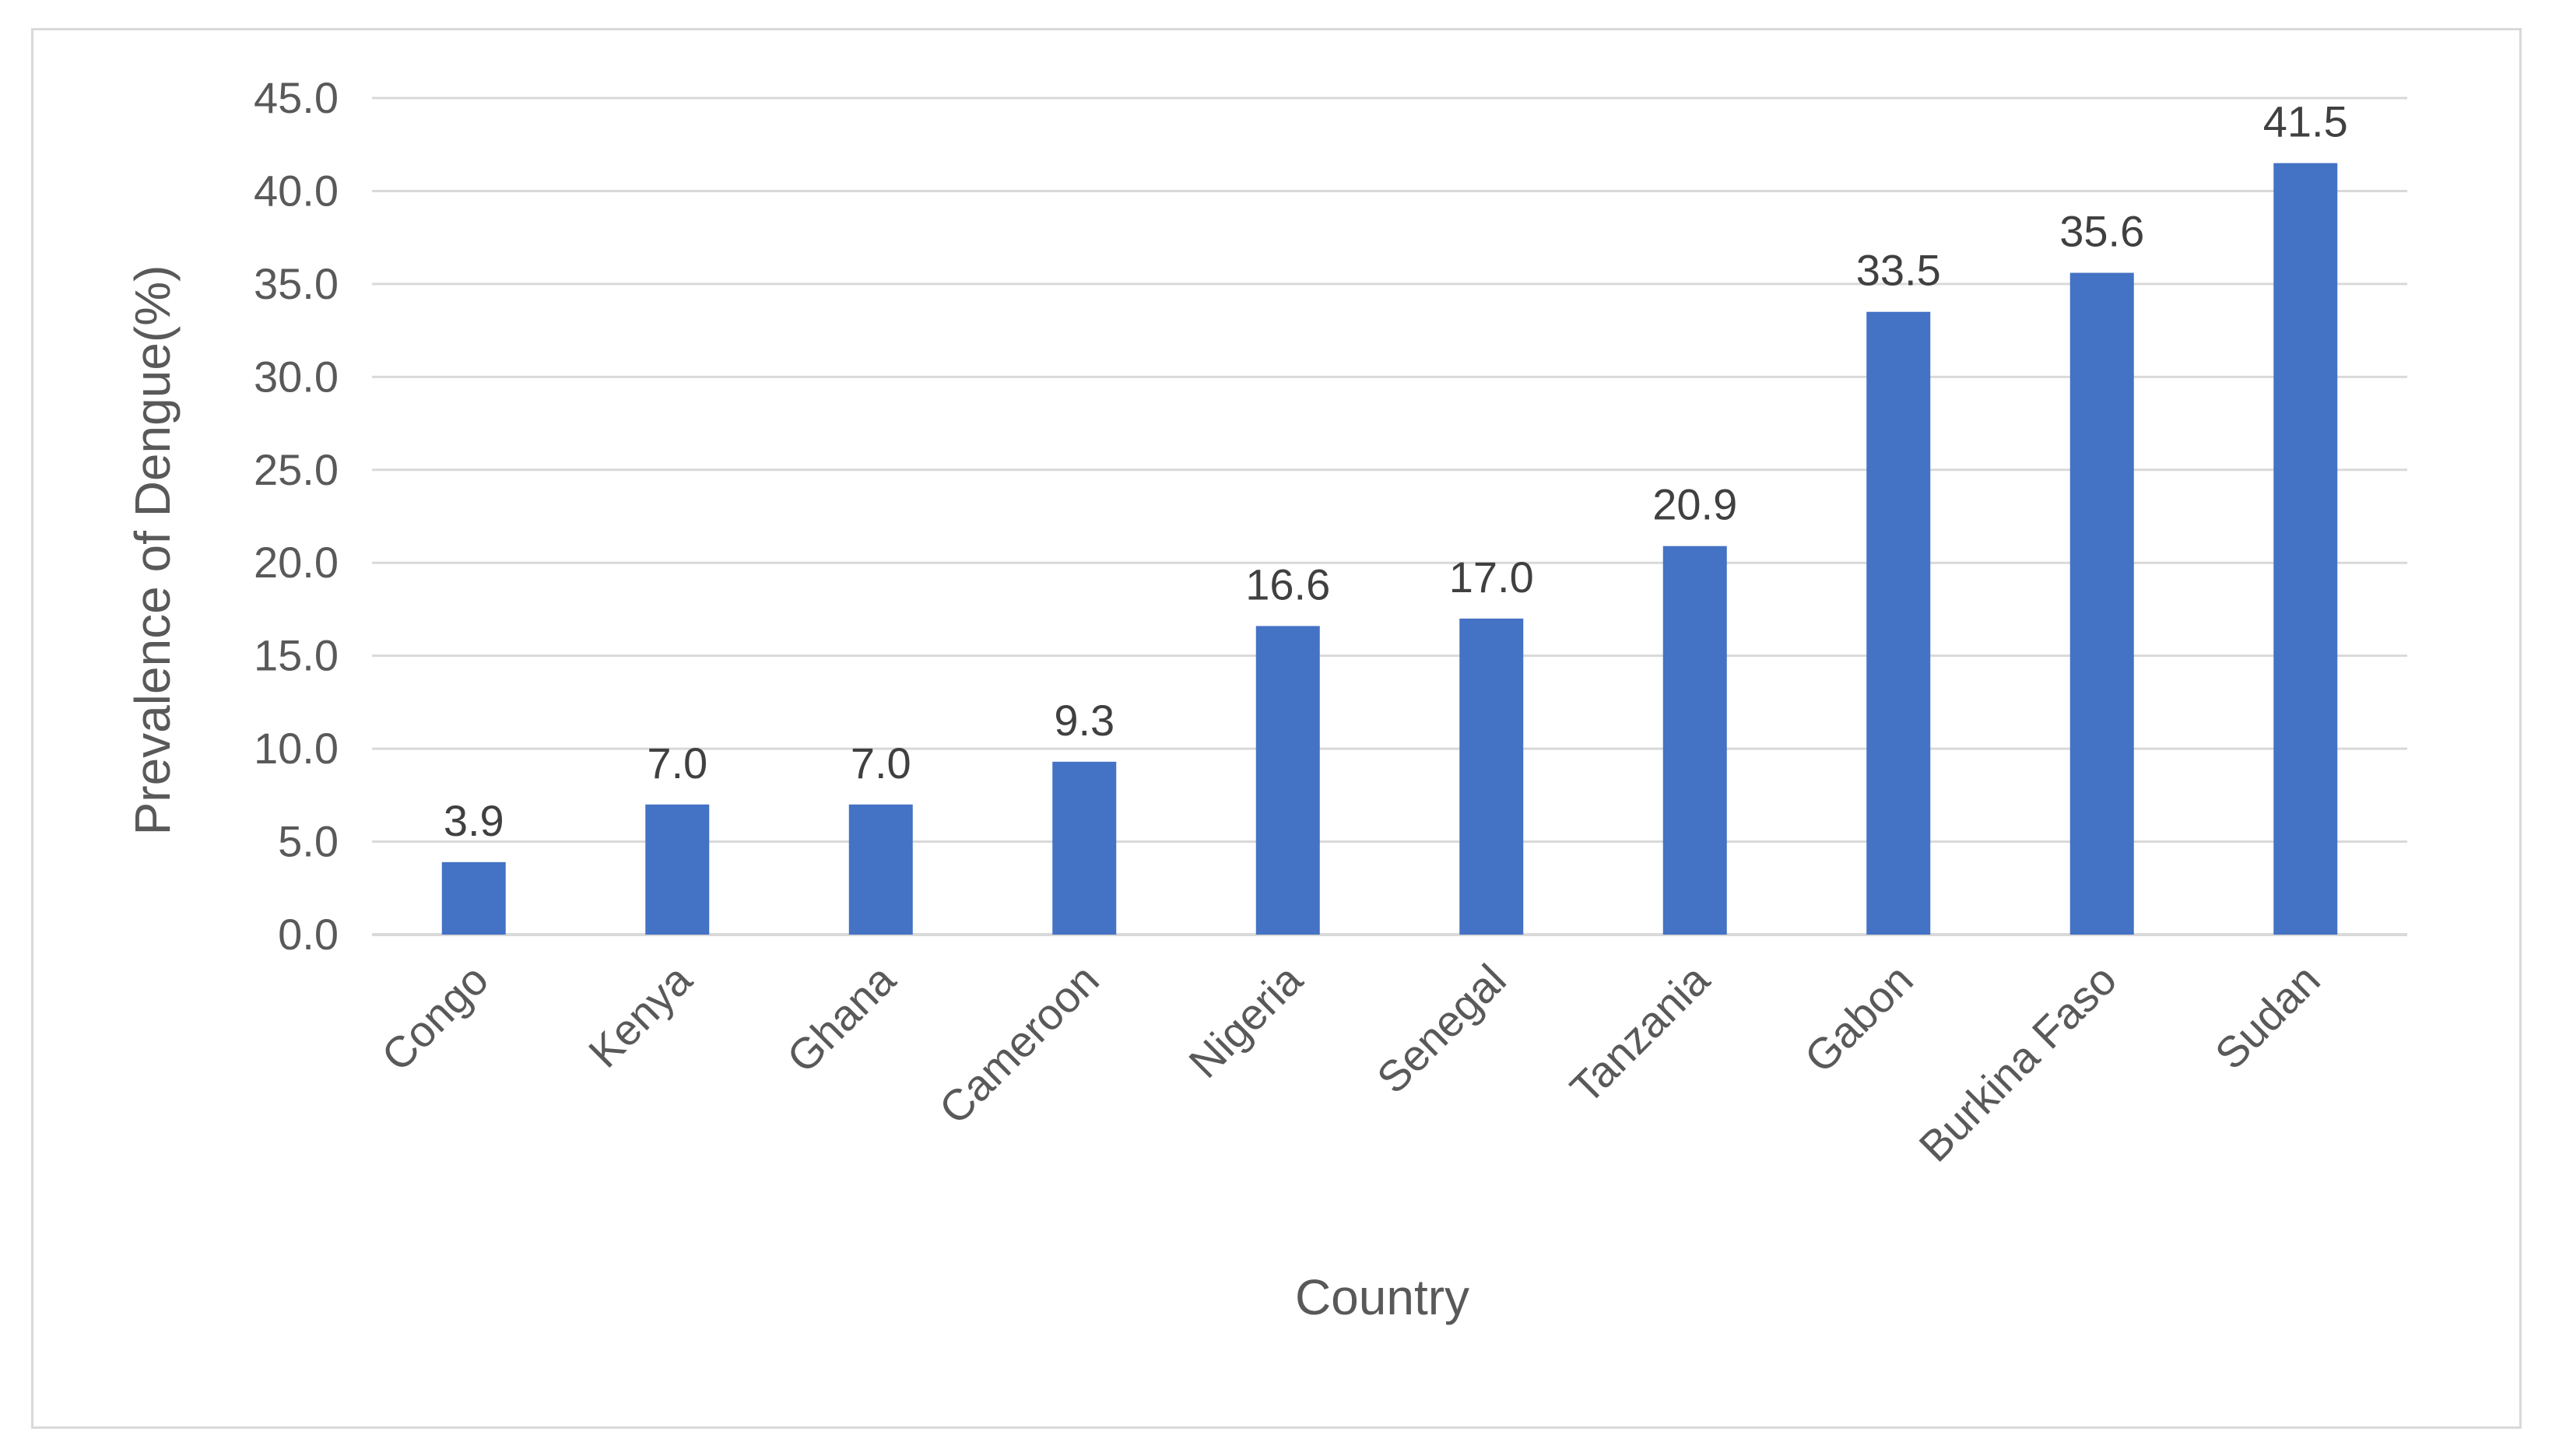  Describe the element at coordinates (308, 935) in the screenshot. I see `y-tick-label: 0.0` at that location.